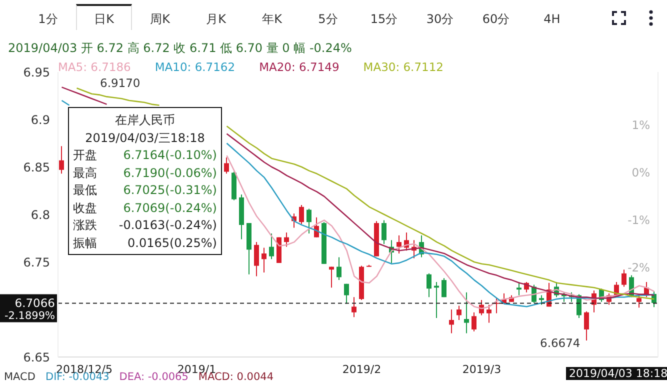  What do you see at coordinates (440, 19) in the screenshot?
I see `text: 30分` at bounding box center [440, 19].